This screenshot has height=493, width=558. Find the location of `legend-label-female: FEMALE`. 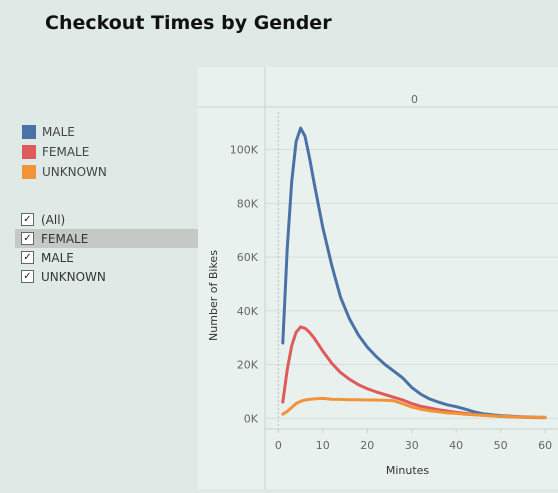

legend-label-female: FEMALE is located at coordinates (66, 152).